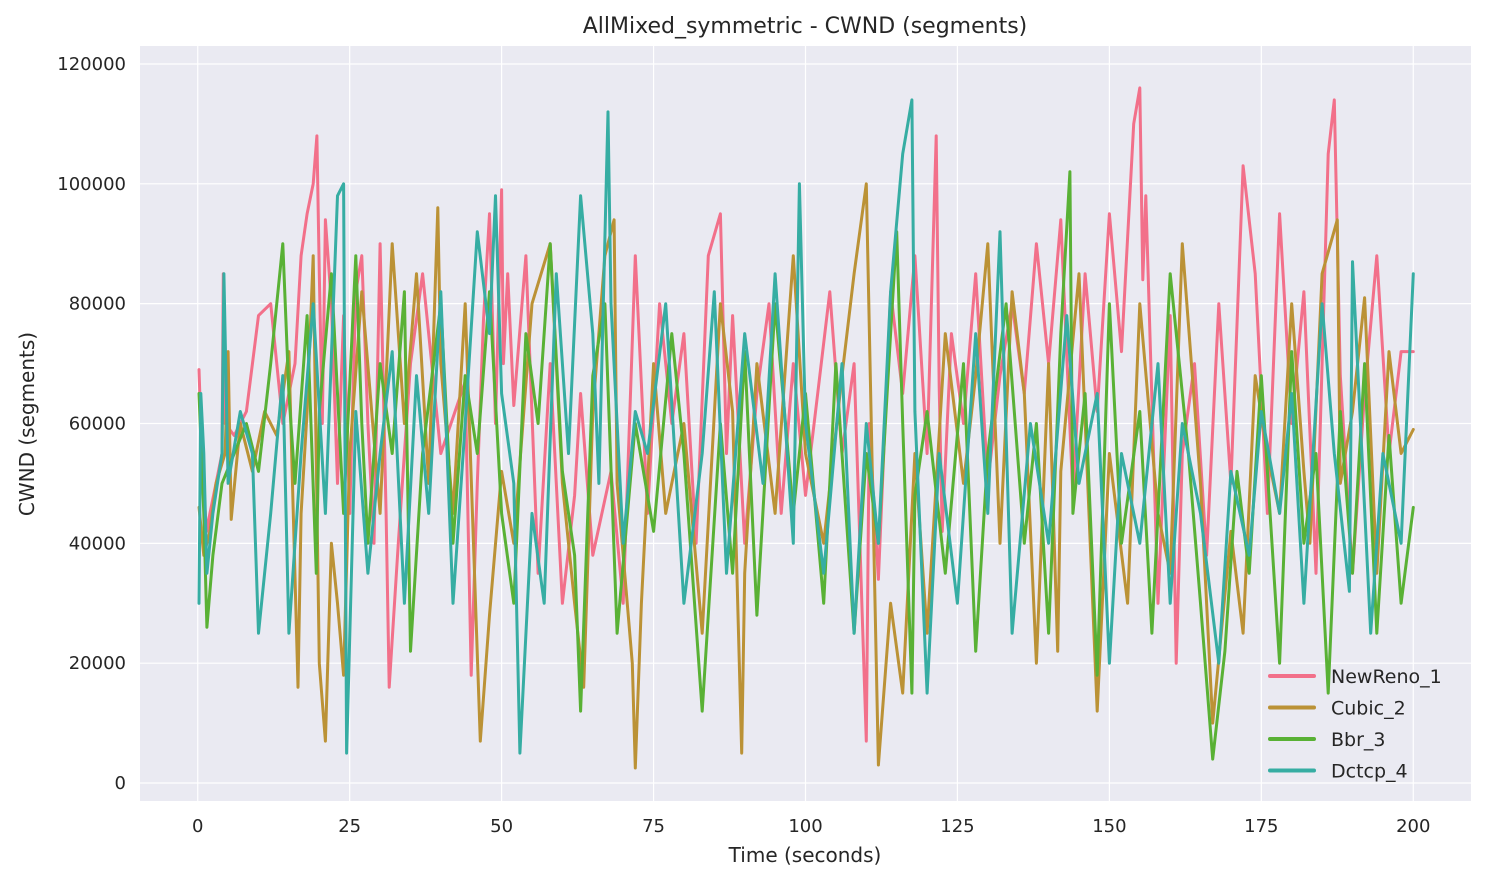 The width and height of the screenshot is (1486, 882). Describe the element at coordinates (1358, 740) in the screenshot. I see `legend-label-3: Bbr_3` at that location.